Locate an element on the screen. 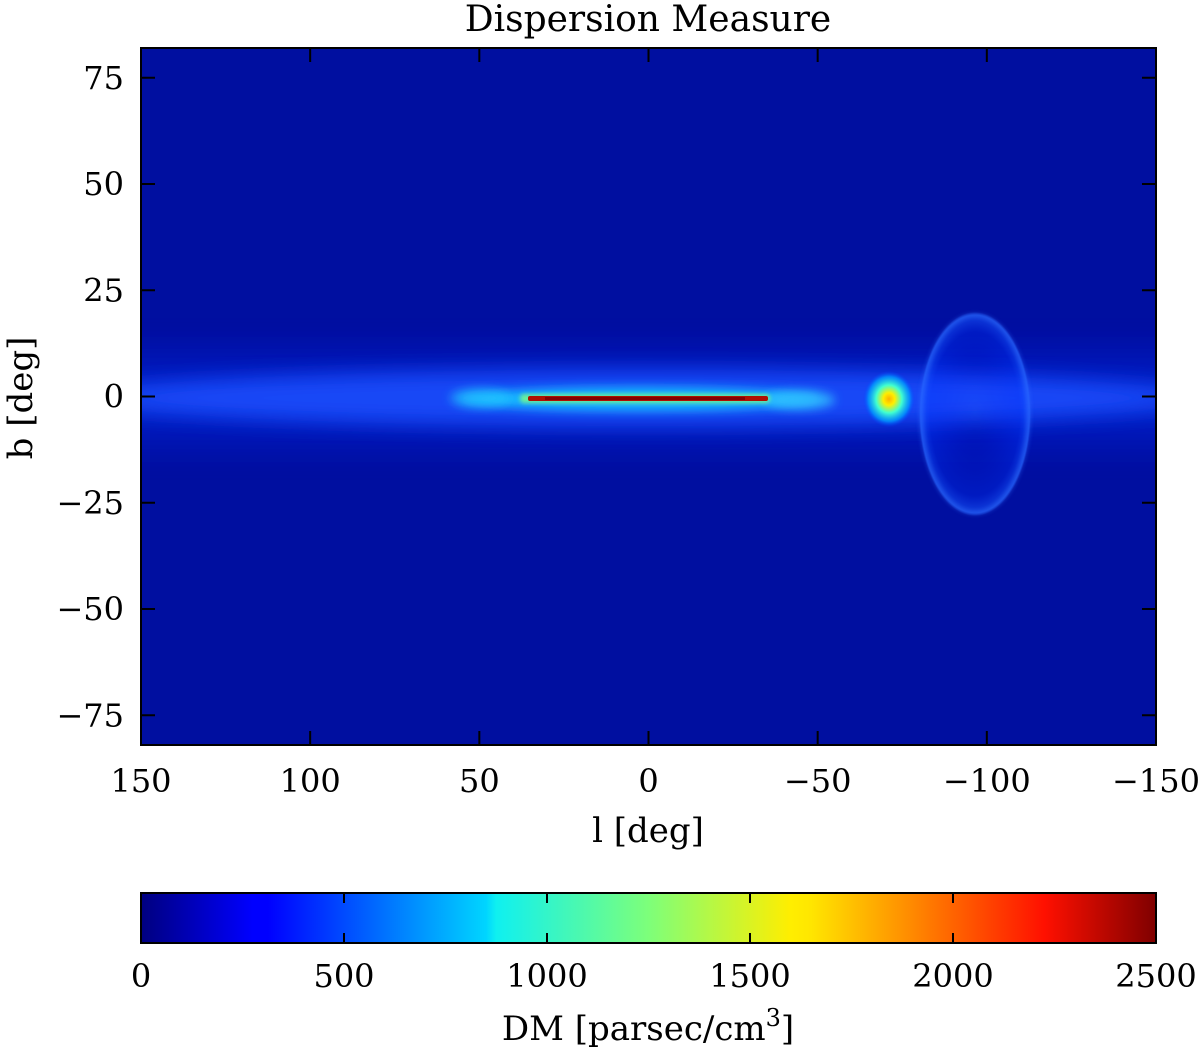  y-tick-label: −50 is located at coordinates (90, 609).